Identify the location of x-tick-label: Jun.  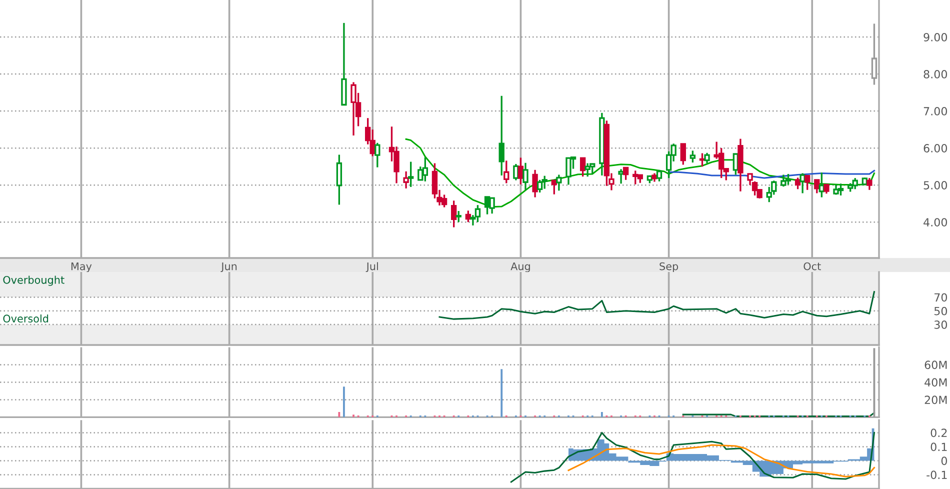
(228, 267).